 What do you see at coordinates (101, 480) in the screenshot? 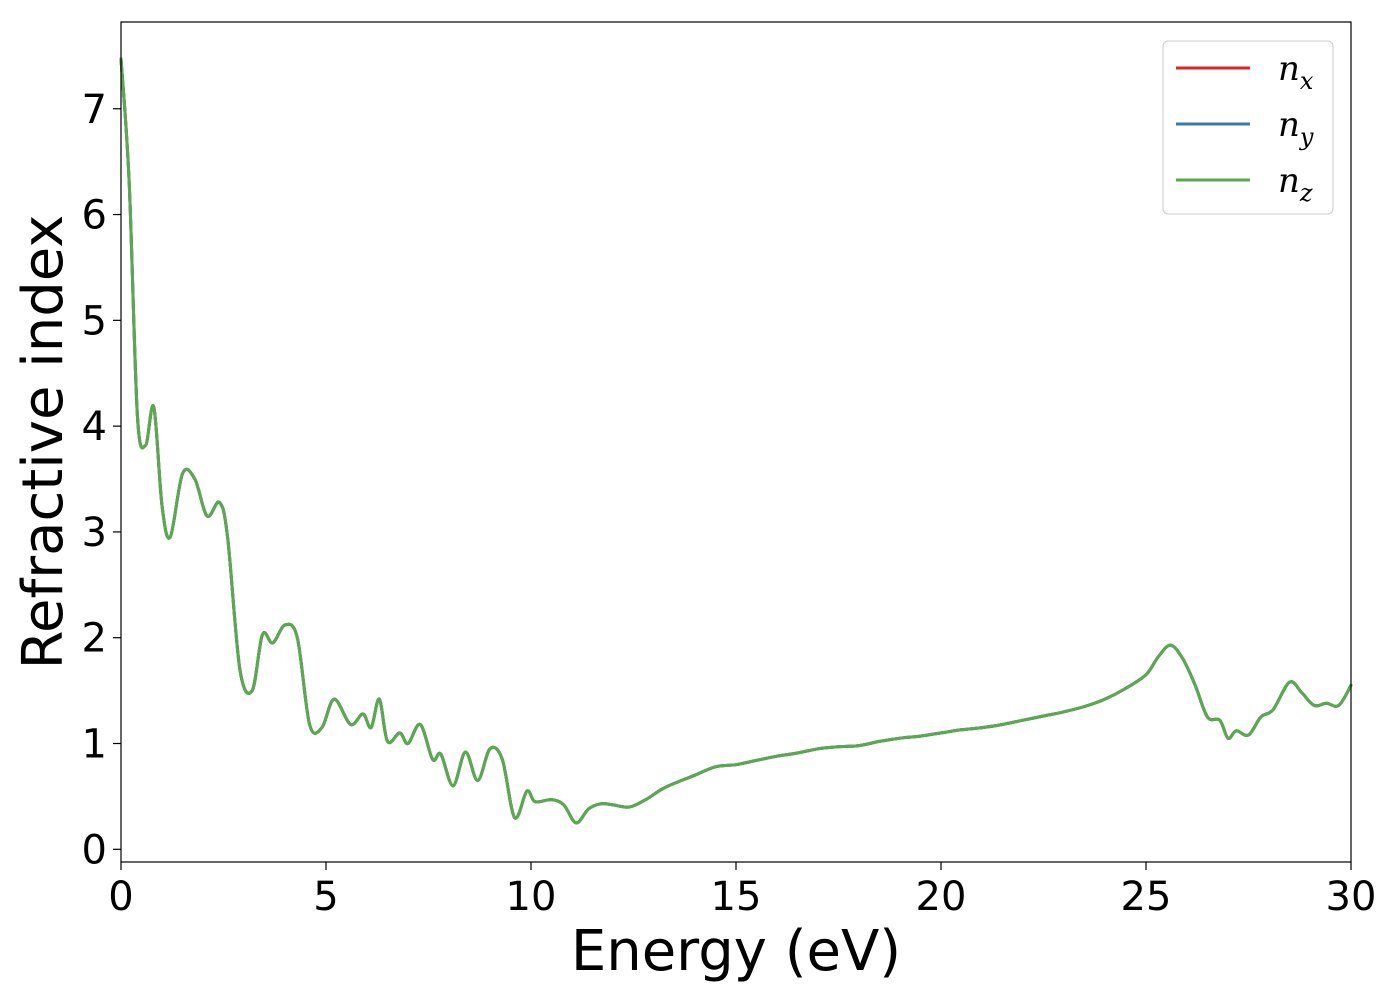
I see `y-axis-ticks: 0 1 2 3 4 5 6 7` at bounding box center [101, 480].